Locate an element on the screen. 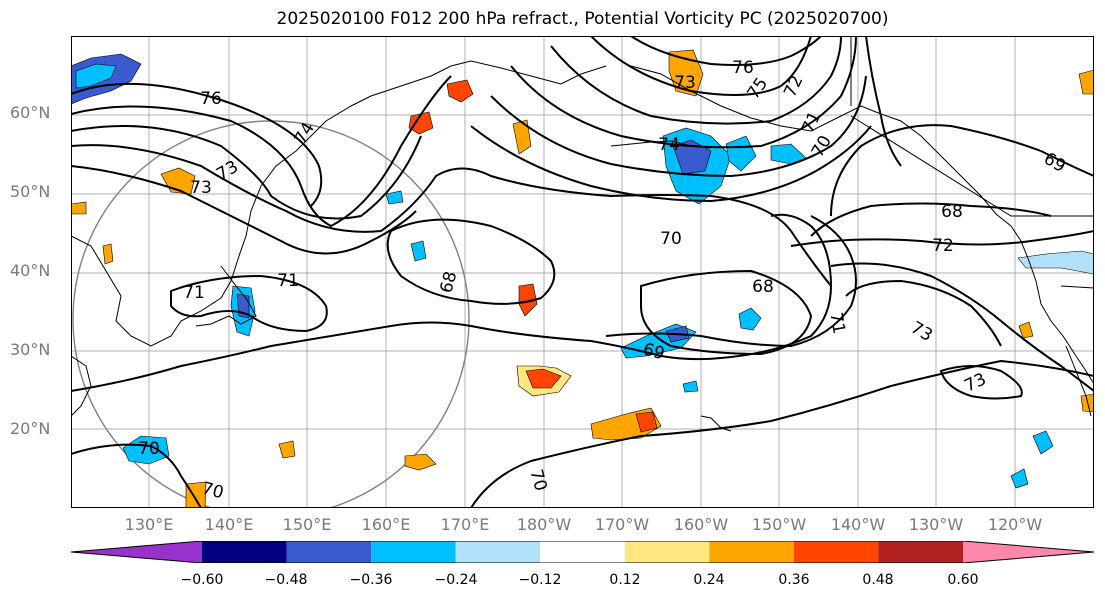 The image size is (1105, 601). coastline-china is located at coordinates (81, 386).